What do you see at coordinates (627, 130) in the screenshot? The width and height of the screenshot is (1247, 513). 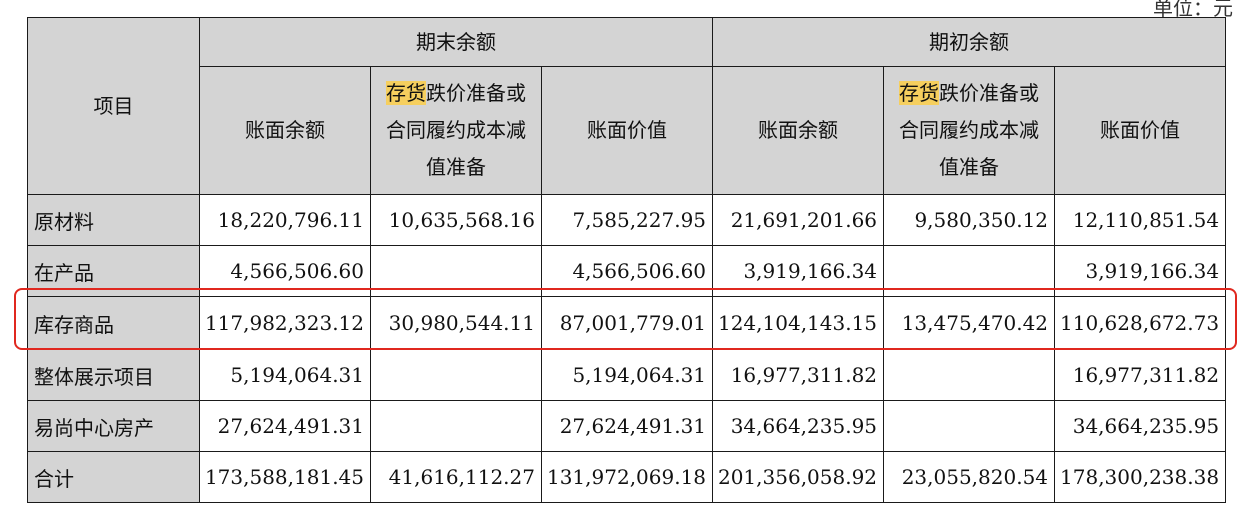 I see `header-ending-book-value: 账面价值` at bounding box center [627, 130].